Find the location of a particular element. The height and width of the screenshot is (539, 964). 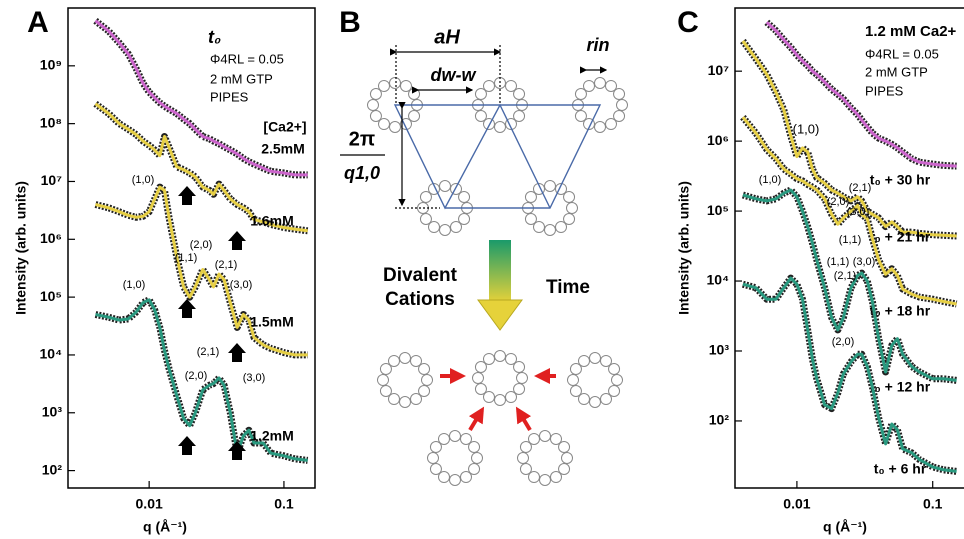

time-arrow is located at coordinates (500, 271).